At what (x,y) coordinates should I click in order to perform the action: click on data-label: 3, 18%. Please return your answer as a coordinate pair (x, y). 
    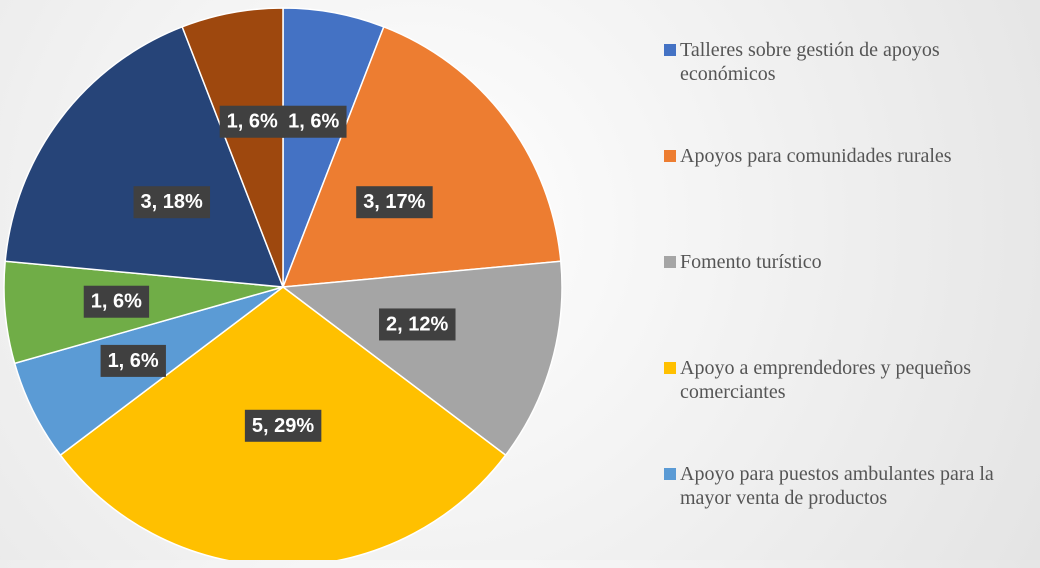
    Looking at the image, I should click on (172, 202).